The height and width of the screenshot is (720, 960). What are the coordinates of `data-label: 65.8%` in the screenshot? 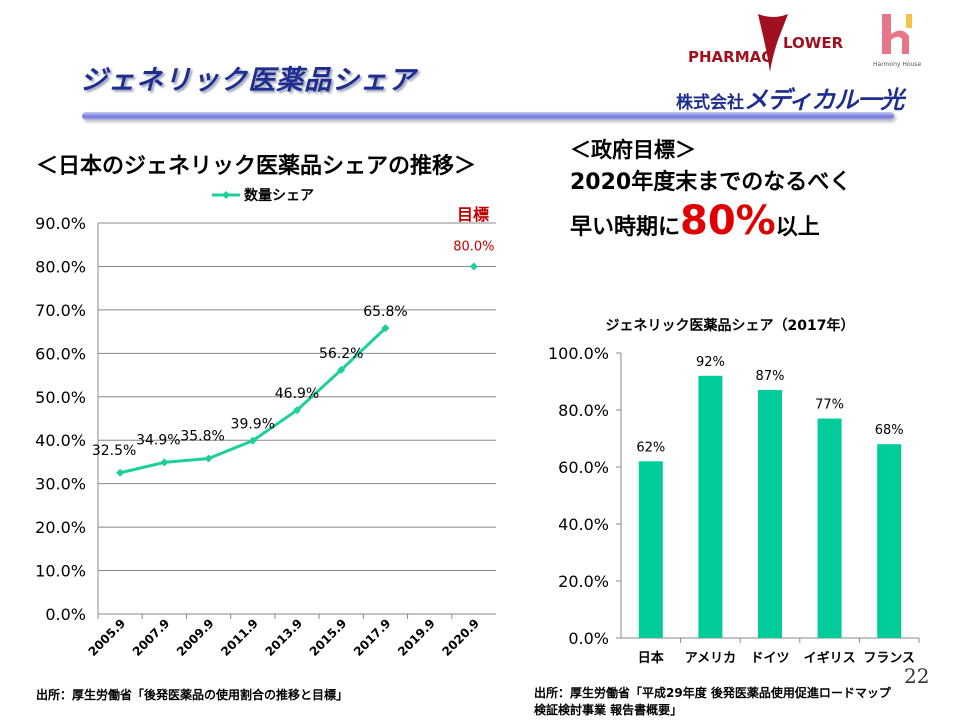 It's located at (385, 312).